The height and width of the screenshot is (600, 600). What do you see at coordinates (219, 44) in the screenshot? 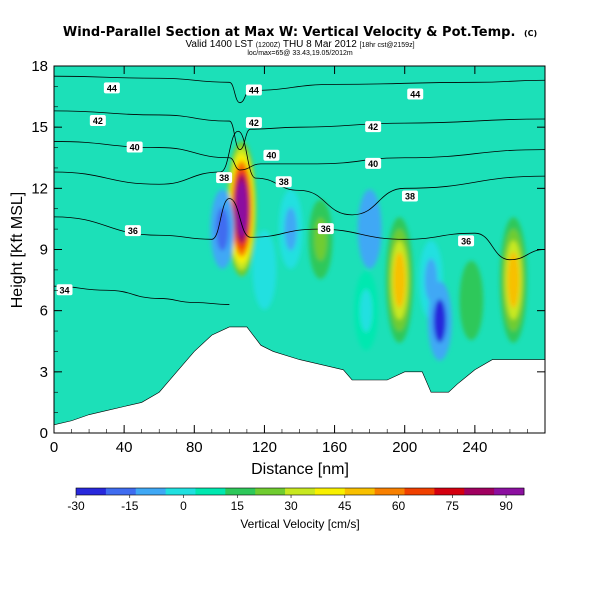
I see `valid-time: Valid 1400 LST` at bounding box center [219, 44].